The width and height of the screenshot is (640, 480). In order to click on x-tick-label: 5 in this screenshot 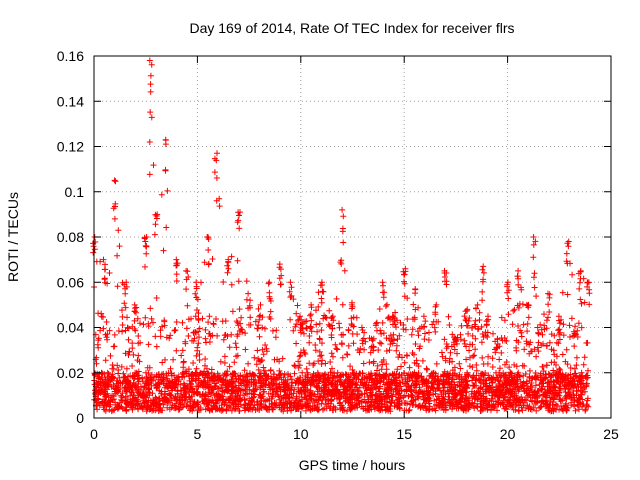, I will do `click(198, 434)`.